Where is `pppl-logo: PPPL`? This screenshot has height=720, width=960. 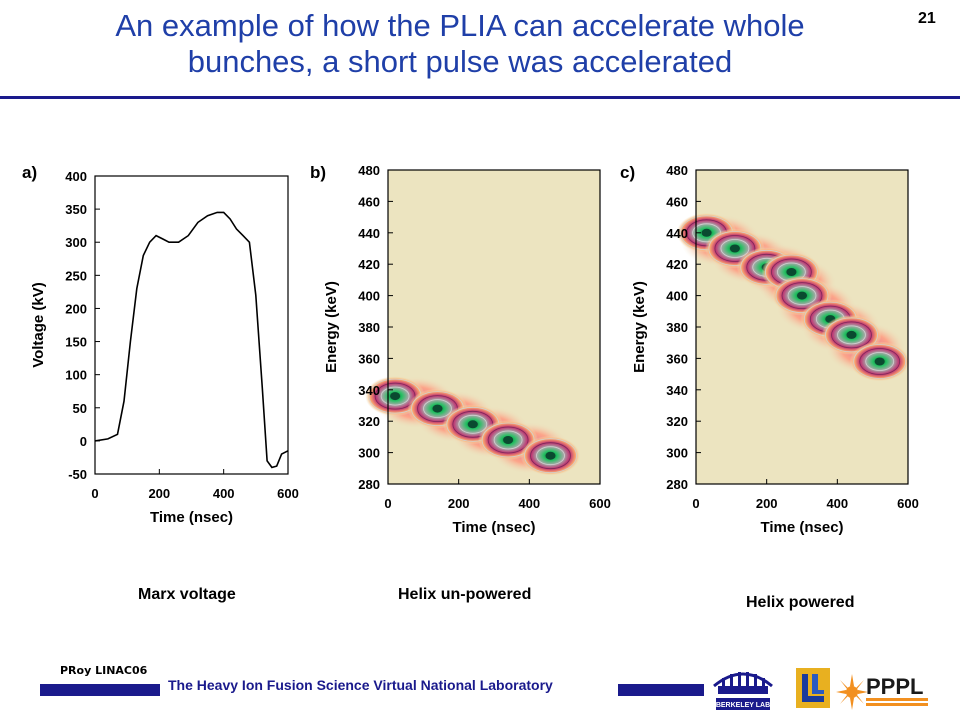 pppl-logo: PPPL is located at coordinates (882, 692).